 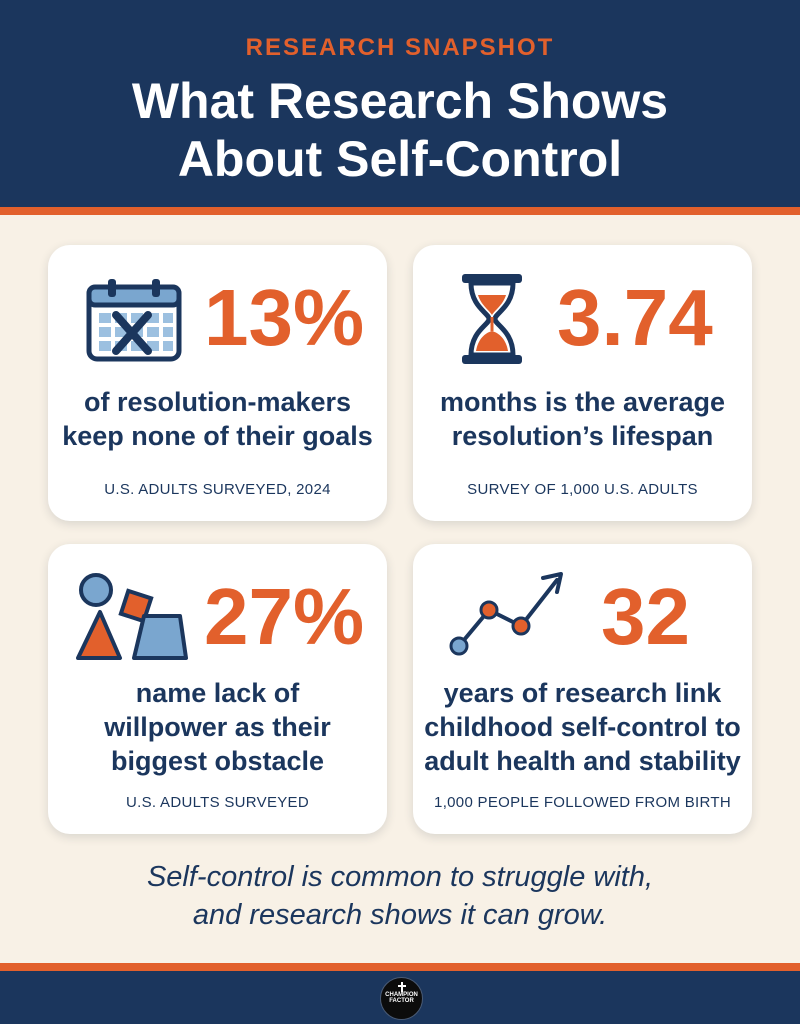 I want to click on tagline-line: Self-control is common to struggle with,, so click(x=400, y=877).